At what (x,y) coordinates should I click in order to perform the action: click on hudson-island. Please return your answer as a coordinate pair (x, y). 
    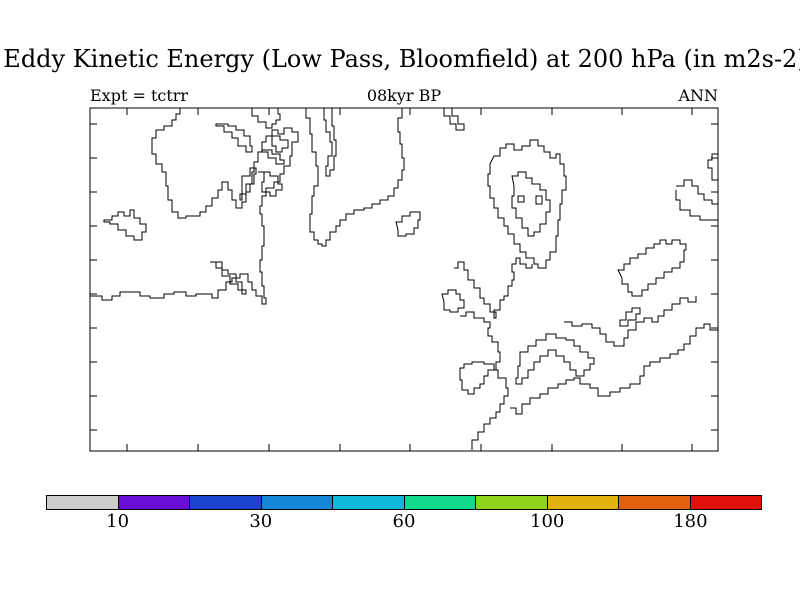
    Looking at the image, I should click on (228, 278).